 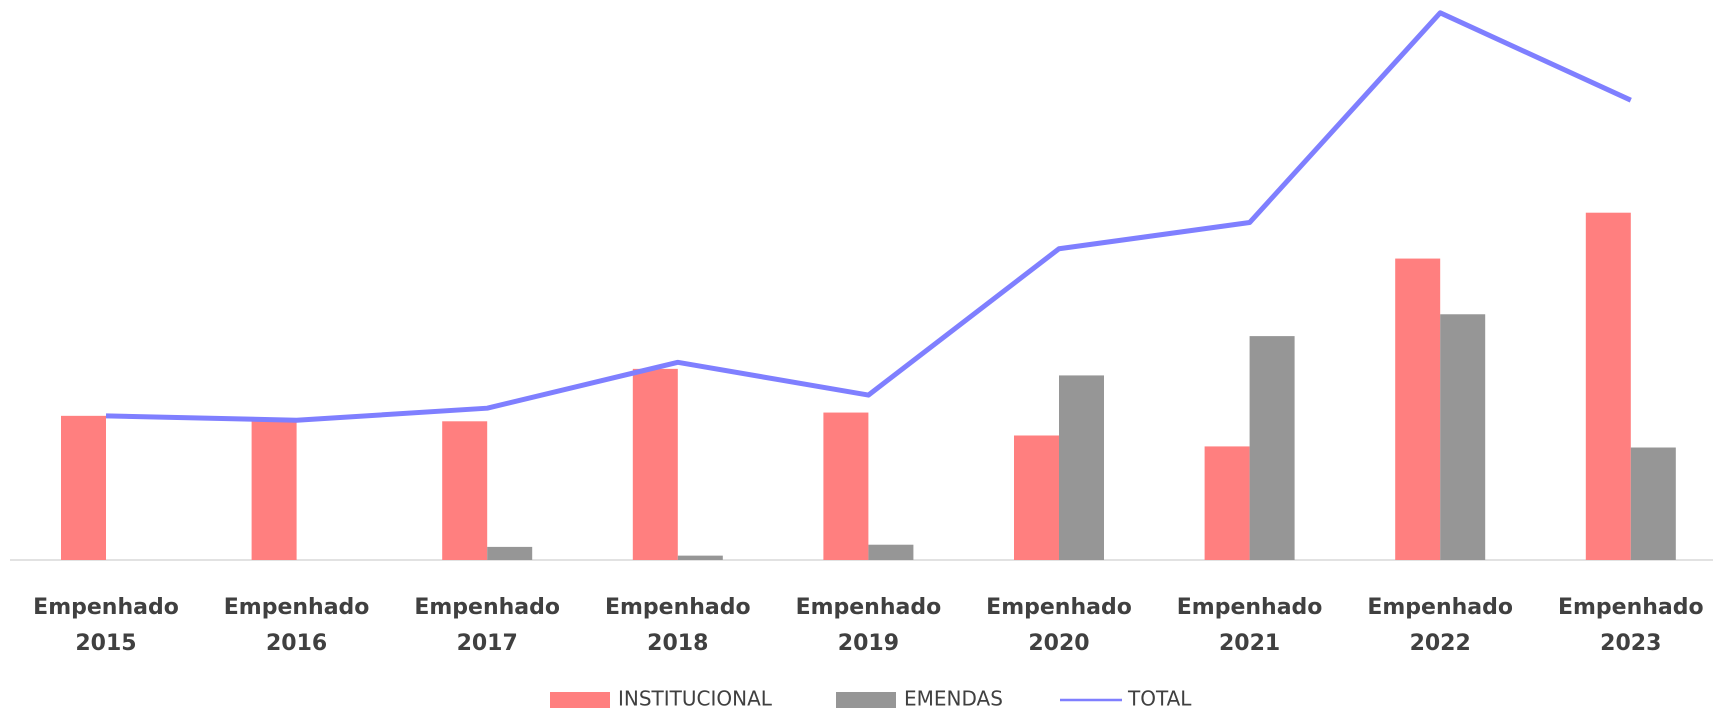 What do you see at coordinates (1440, 625) in the screenshot?
I see `x-tick-label: Empenhado 2022` at bounding box center [1440, 625].